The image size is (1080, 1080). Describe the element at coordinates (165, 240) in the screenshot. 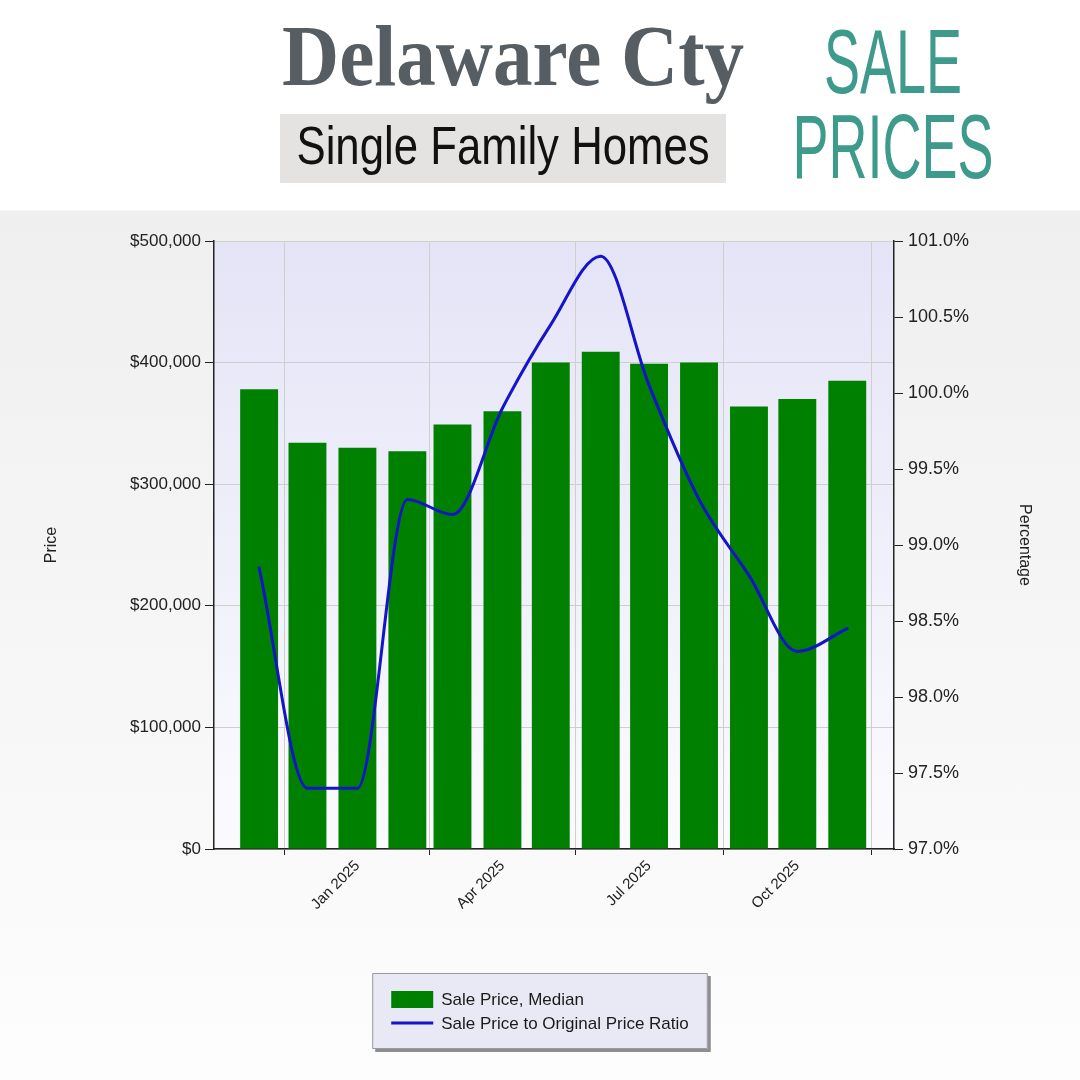

I see `y-tick-label: $500,000` at that location.